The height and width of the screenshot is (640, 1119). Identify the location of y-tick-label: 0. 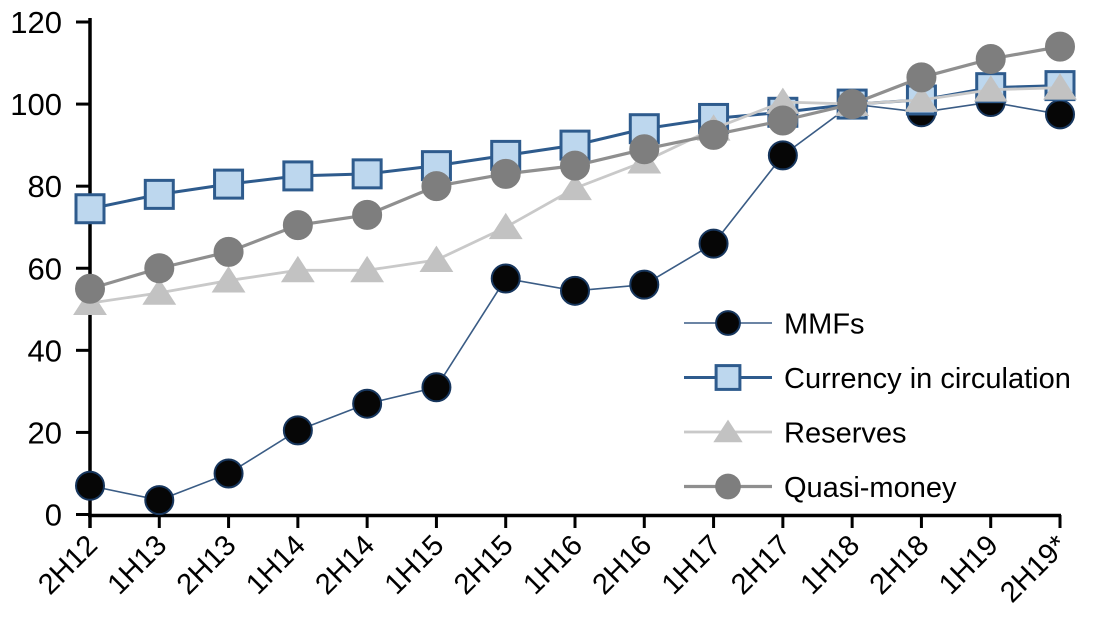
(53, 515).